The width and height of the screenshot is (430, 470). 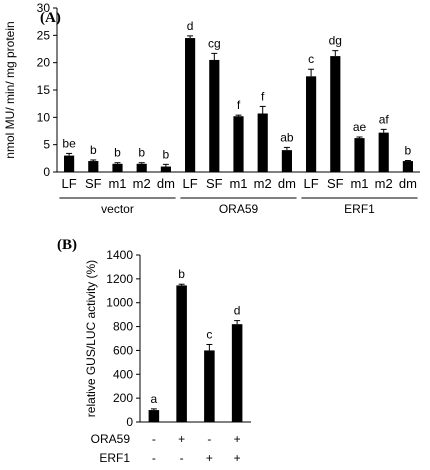 What do you see at coordinates (44, 63) in the screenshot?
I see `y-tick-label: 20` at bounding box center [44, 63].